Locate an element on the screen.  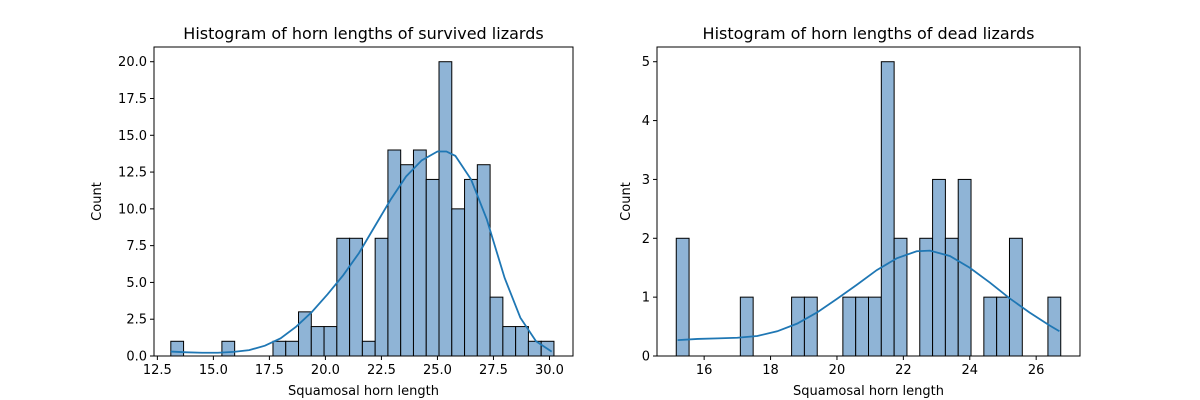
x-tick-label: 20.0 is located at coordinates (325, 370).